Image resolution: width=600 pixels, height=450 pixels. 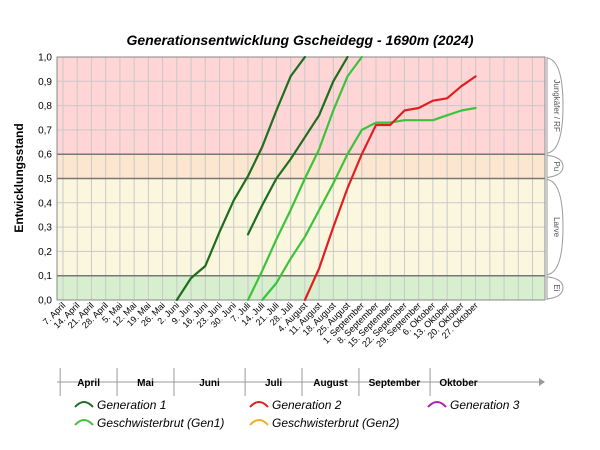 I want to click on month-axis: April Mai Juni Juli August September Oktober, so click(x=301, y=382).